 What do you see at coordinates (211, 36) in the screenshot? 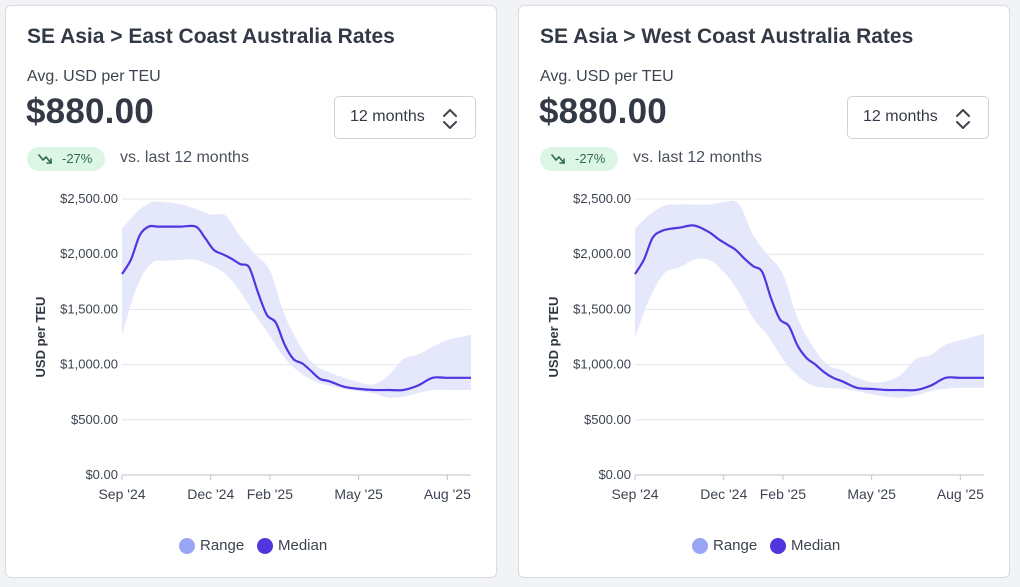
I see `card-title: SE Asia > East Coast Australia Rates` at bounding box center [211, 36].